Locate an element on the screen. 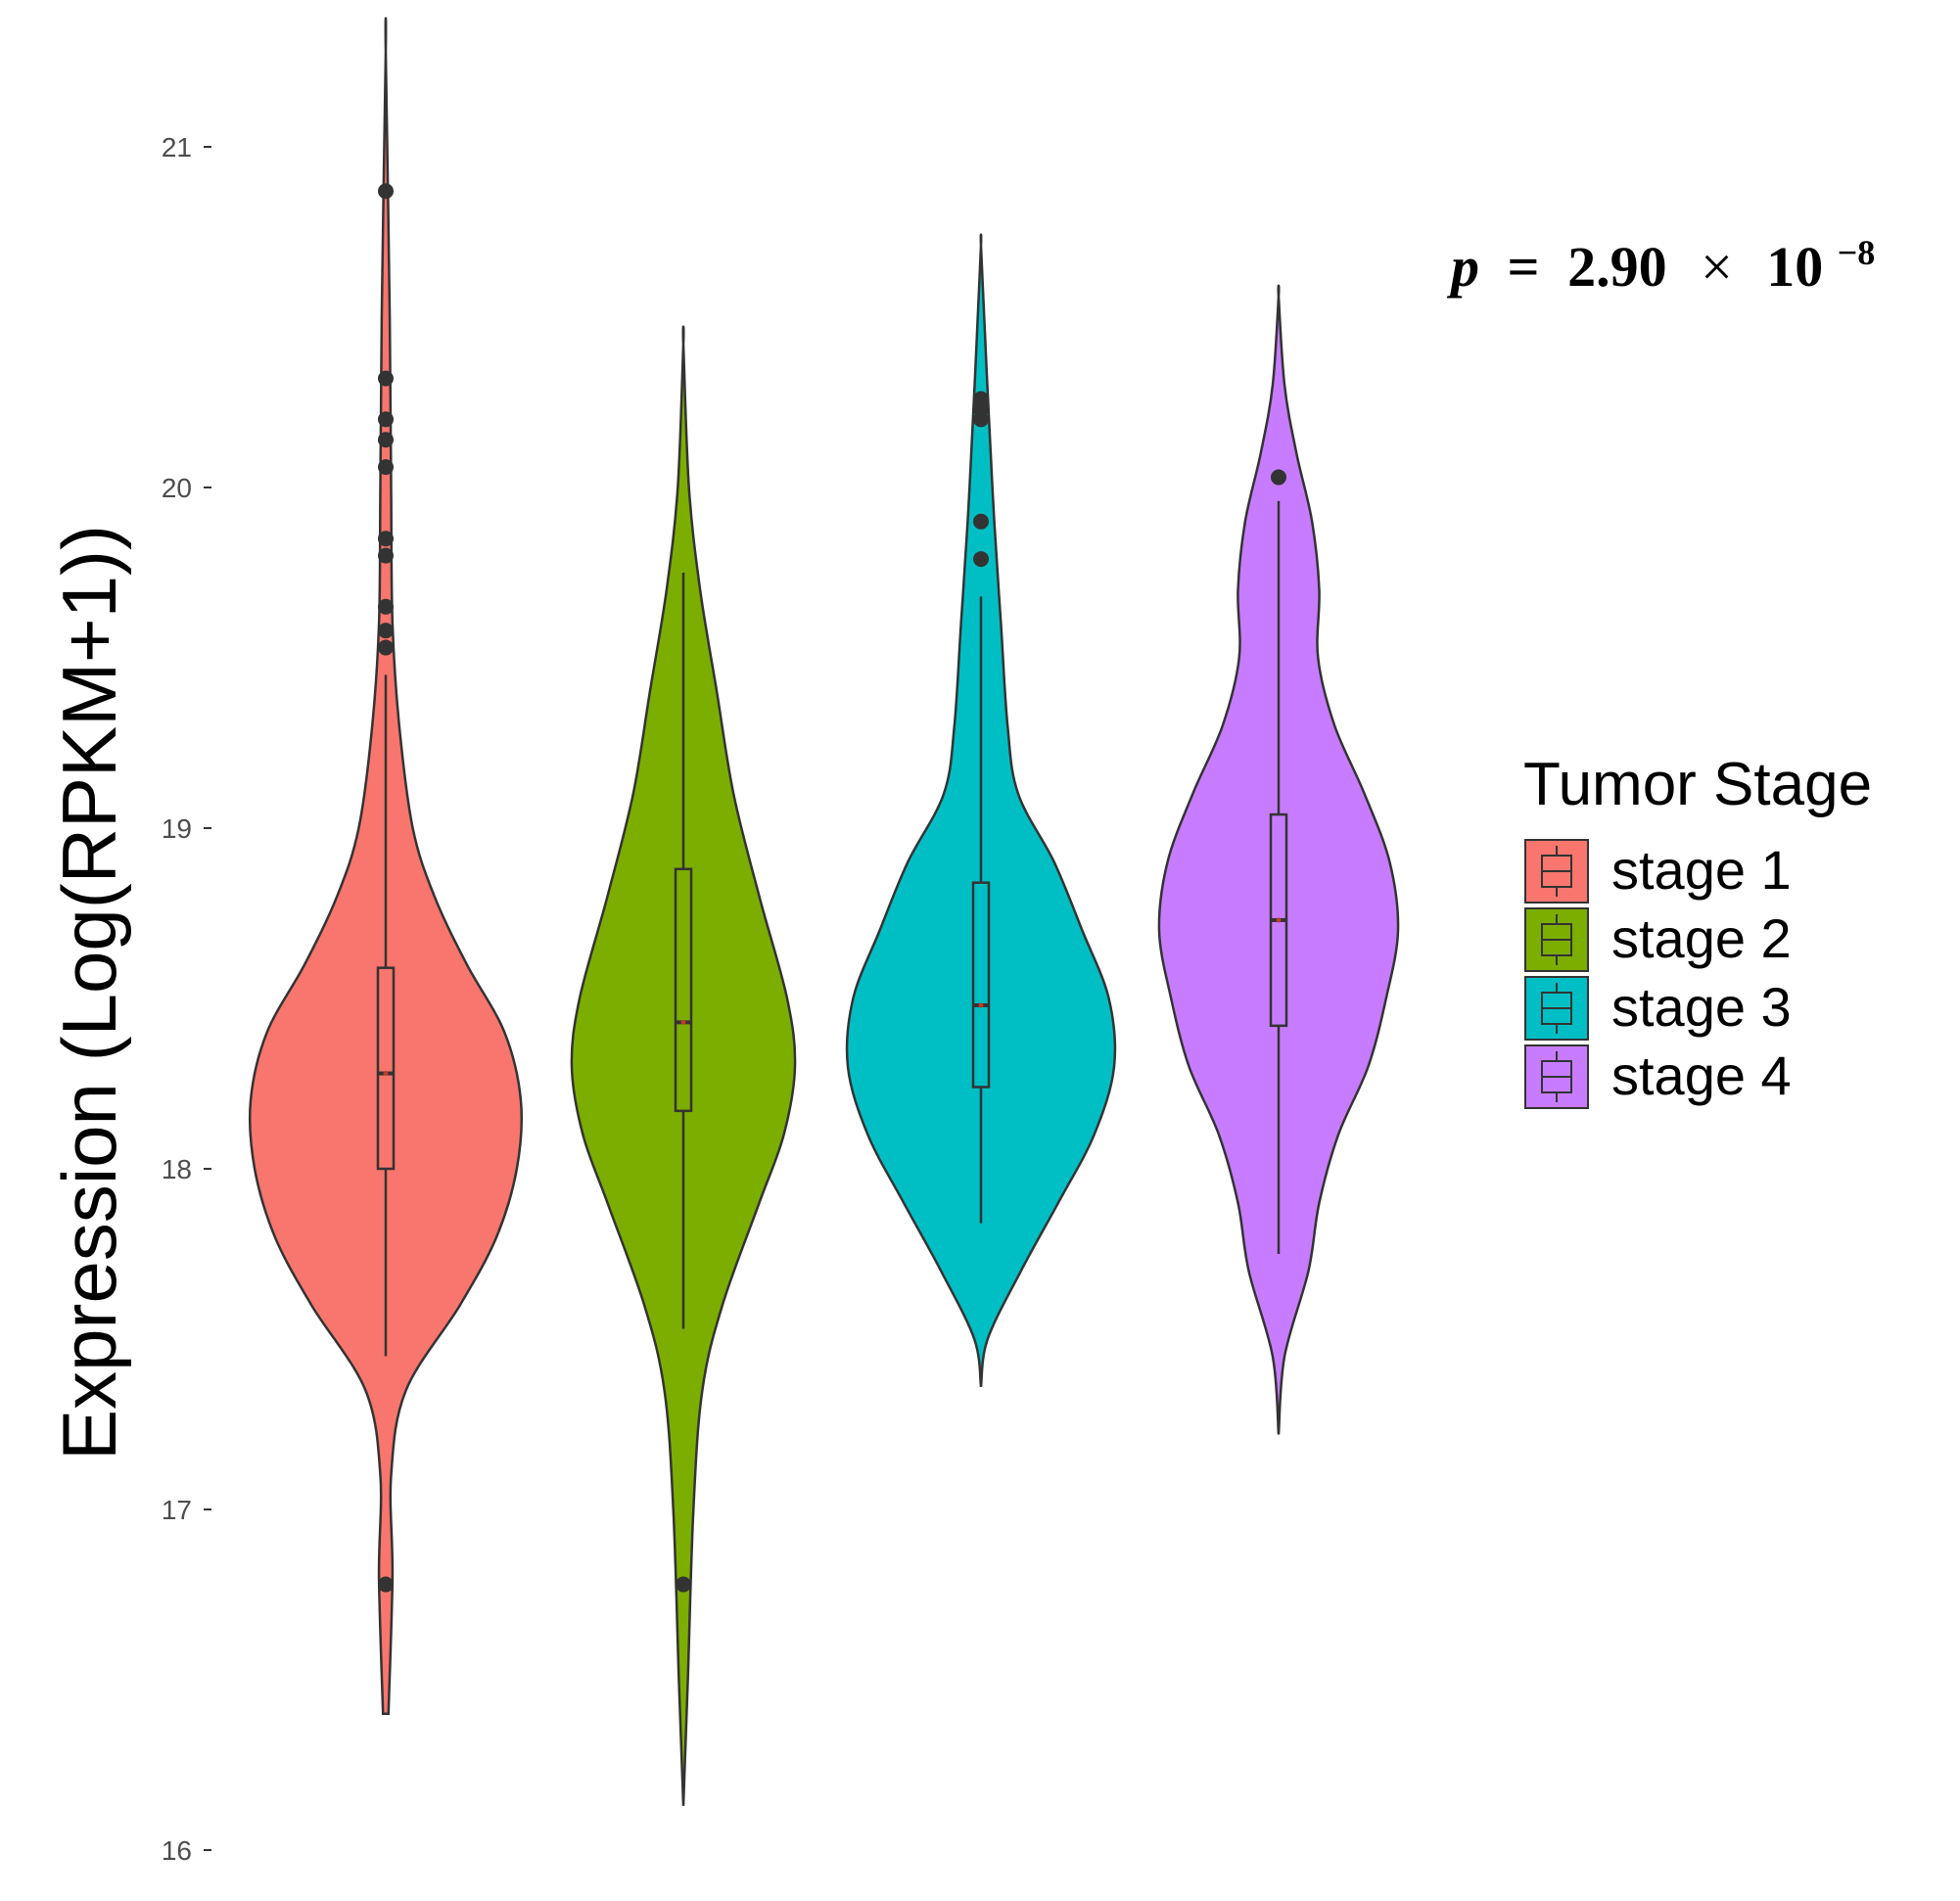 This screenshot has width=1960, height=1901. y-axis: 16 17 18 19 20 21 is located at coordinates (186, 999).